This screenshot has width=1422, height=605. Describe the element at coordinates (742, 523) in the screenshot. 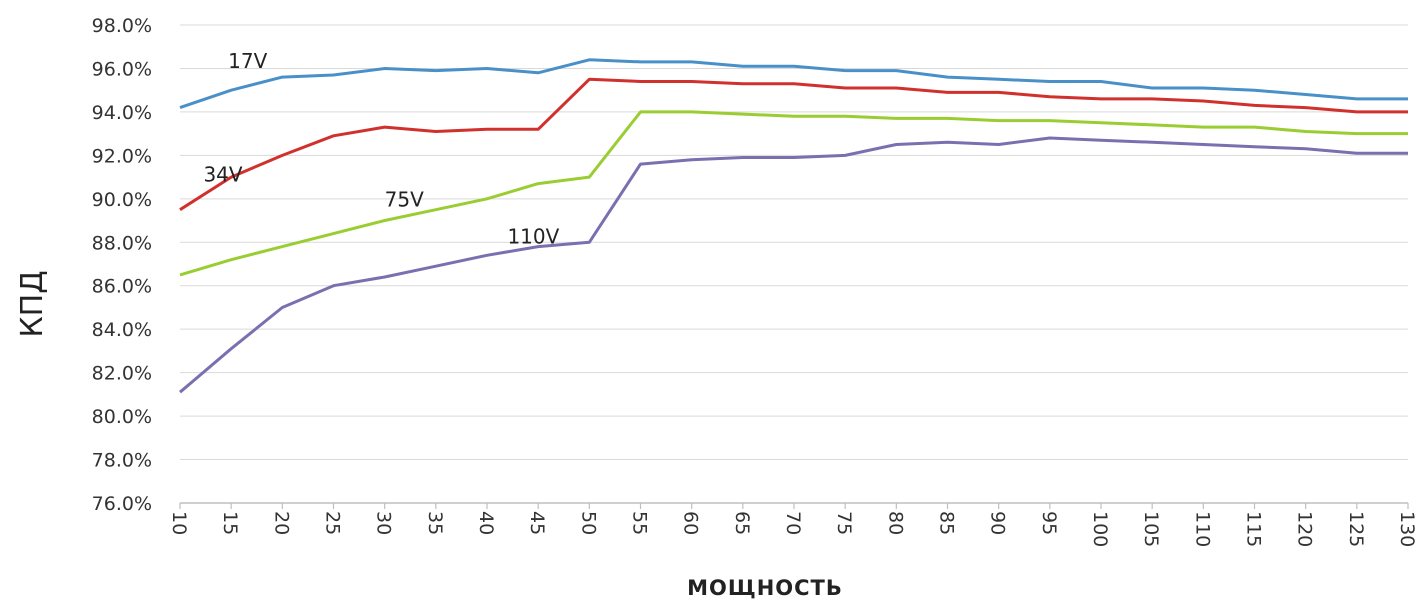

I see `x-tick-label: 65` at that location.